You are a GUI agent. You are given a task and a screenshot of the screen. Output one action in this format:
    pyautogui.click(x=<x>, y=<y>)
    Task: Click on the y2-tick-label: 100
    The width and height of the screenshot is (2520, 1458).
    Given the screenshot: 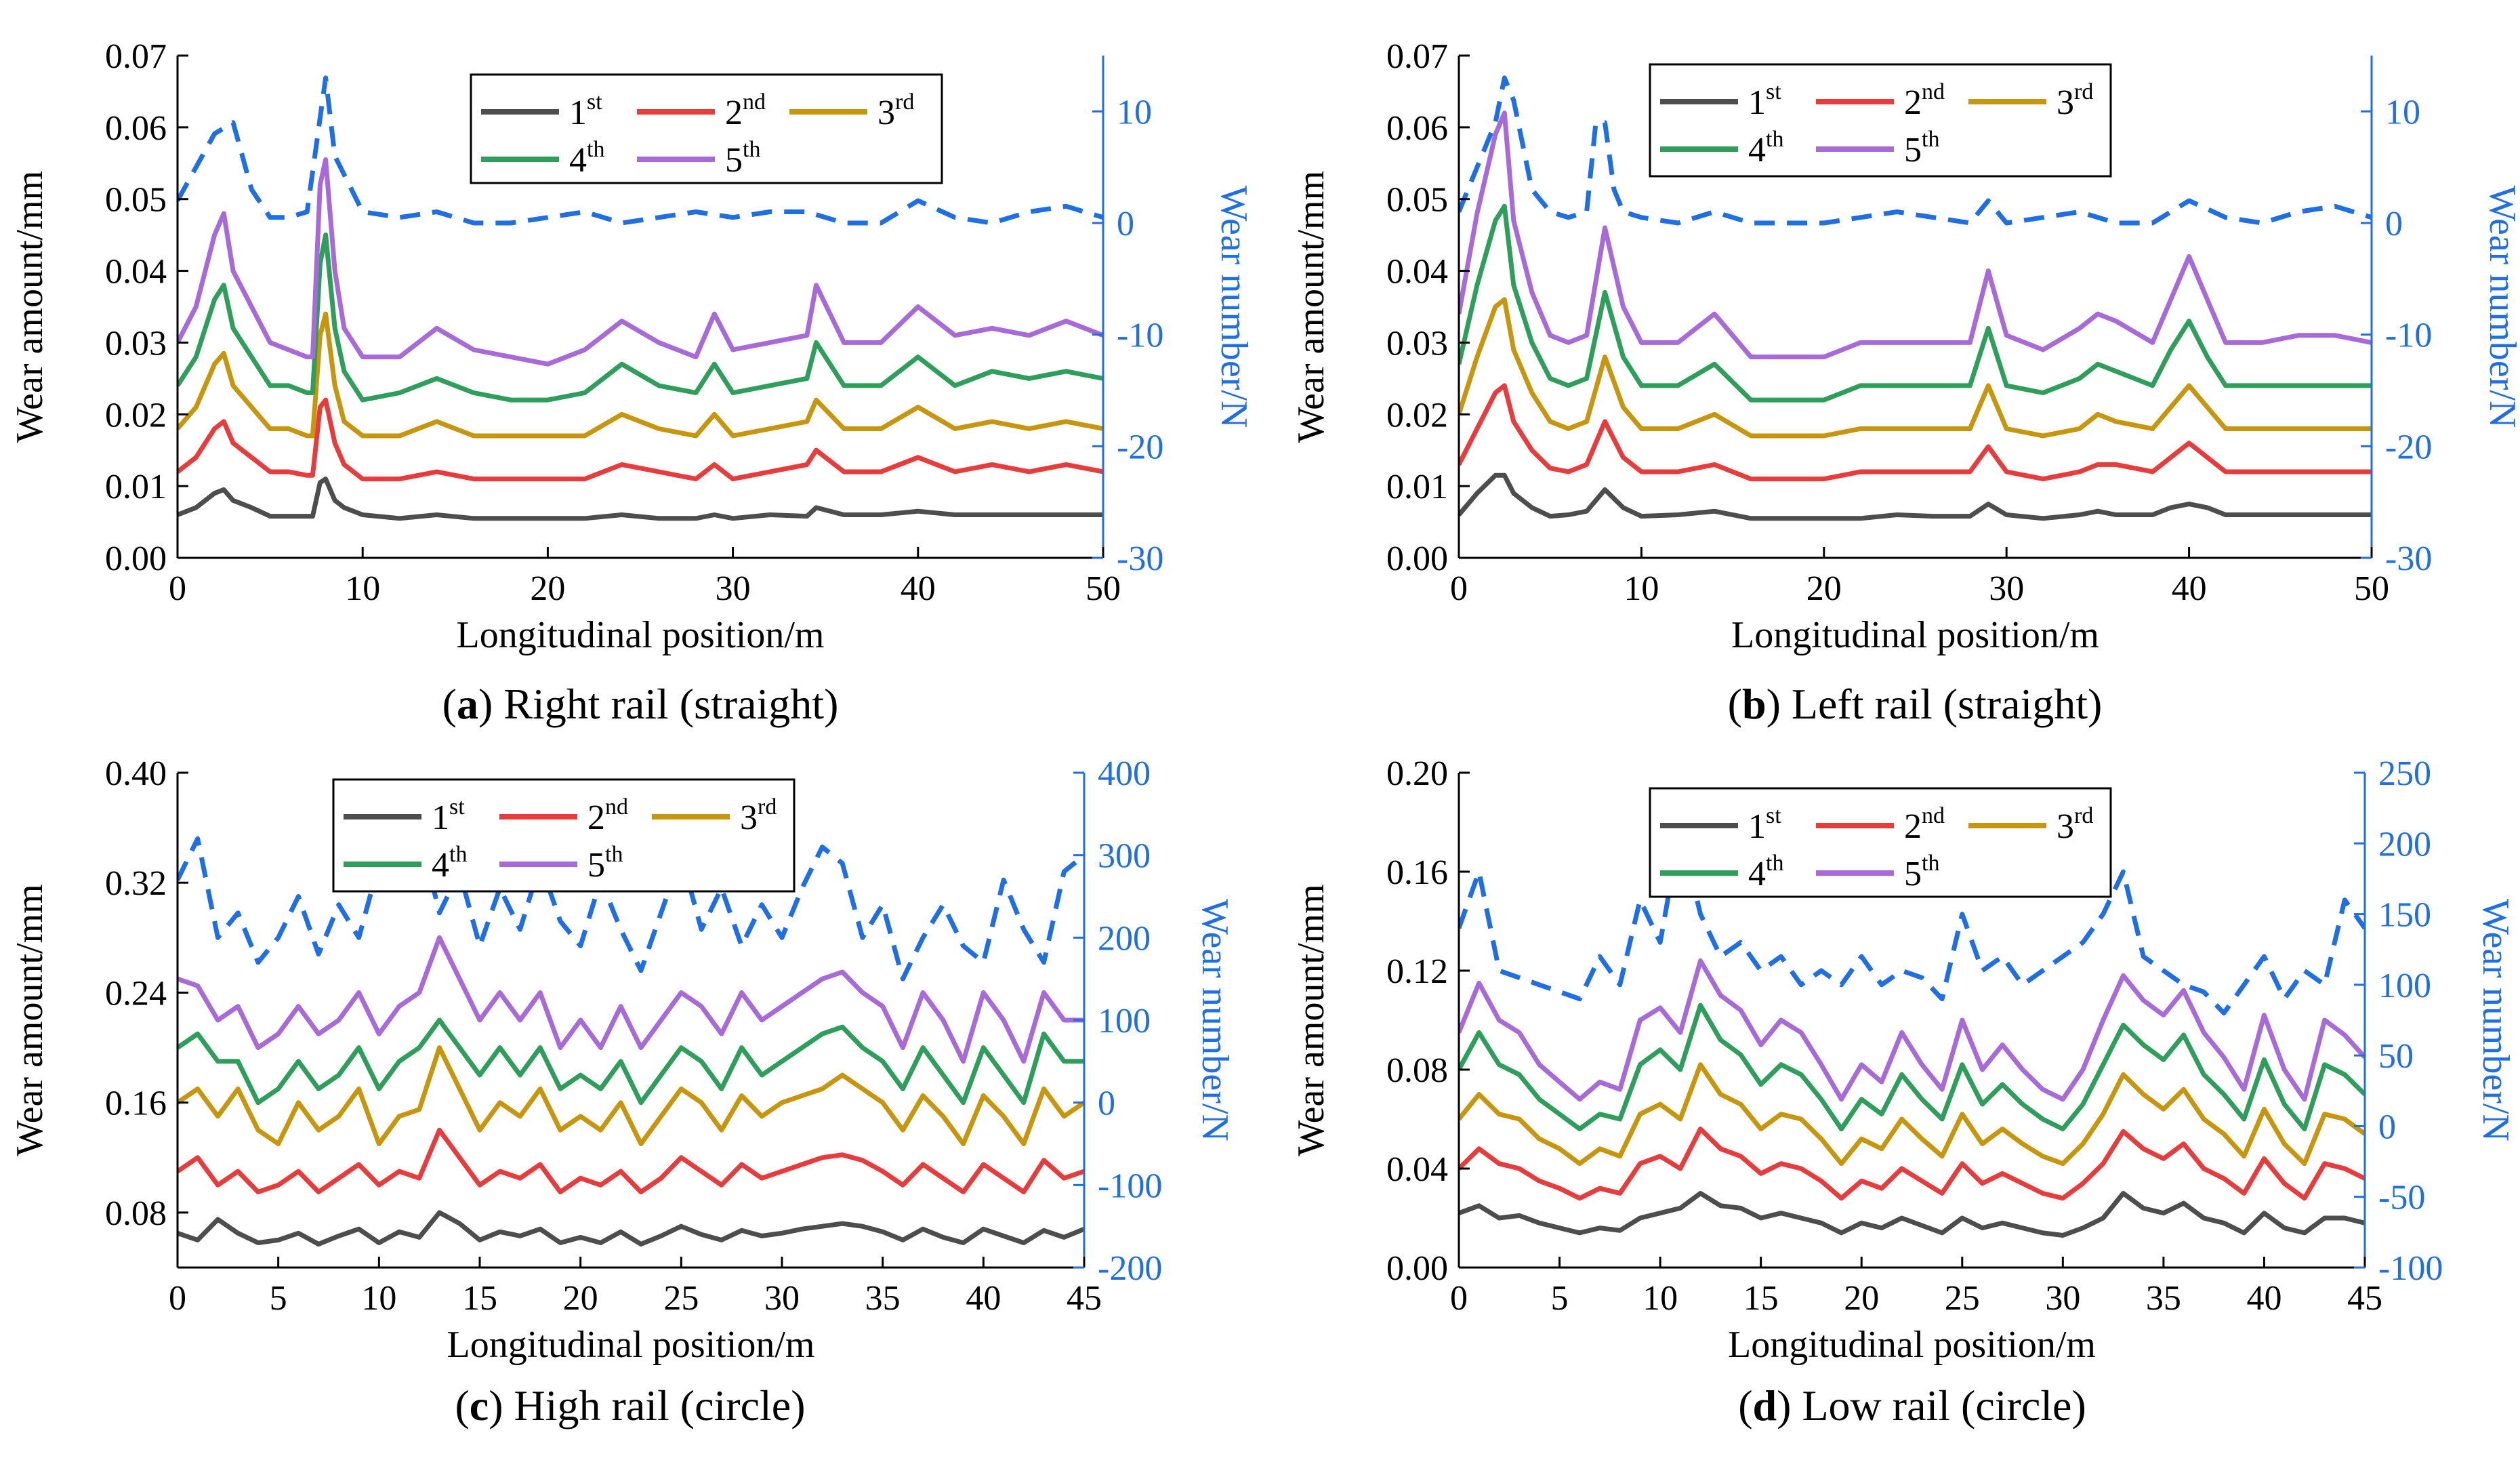 What is the action you would take?
    pyautogui.click(x=2405, y=986)
    